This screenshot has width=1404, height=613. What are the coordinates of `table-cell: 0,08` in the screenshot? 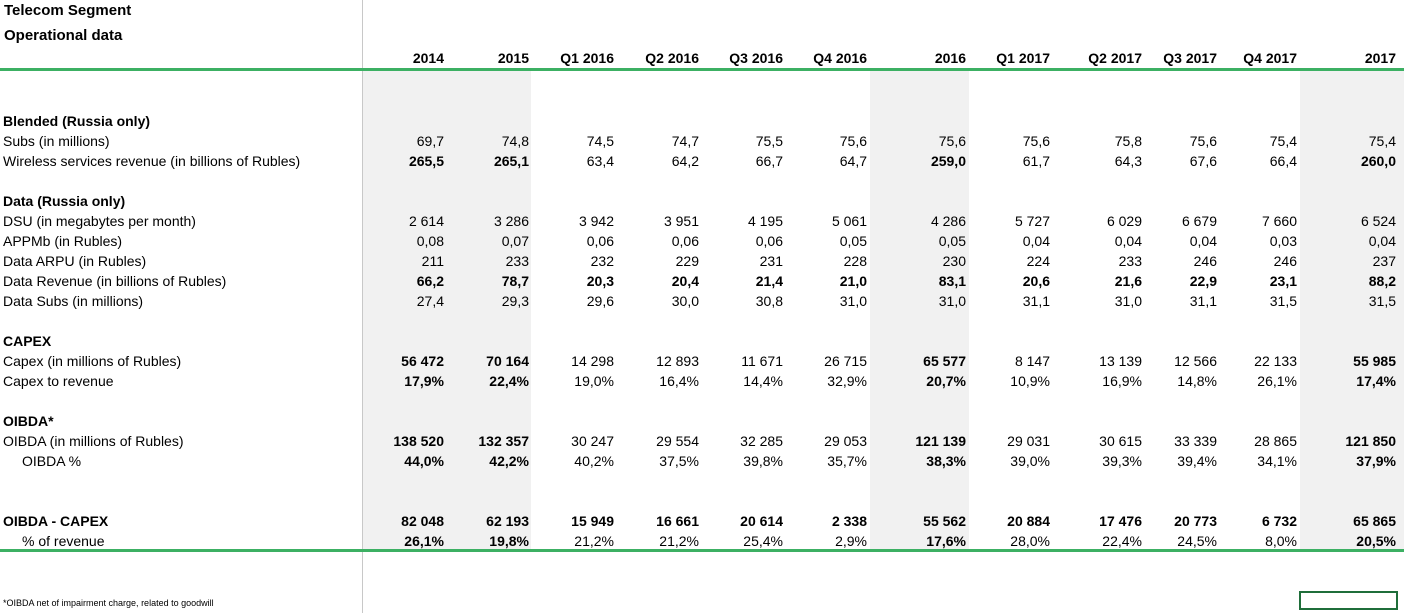 It's located at (430, 241).